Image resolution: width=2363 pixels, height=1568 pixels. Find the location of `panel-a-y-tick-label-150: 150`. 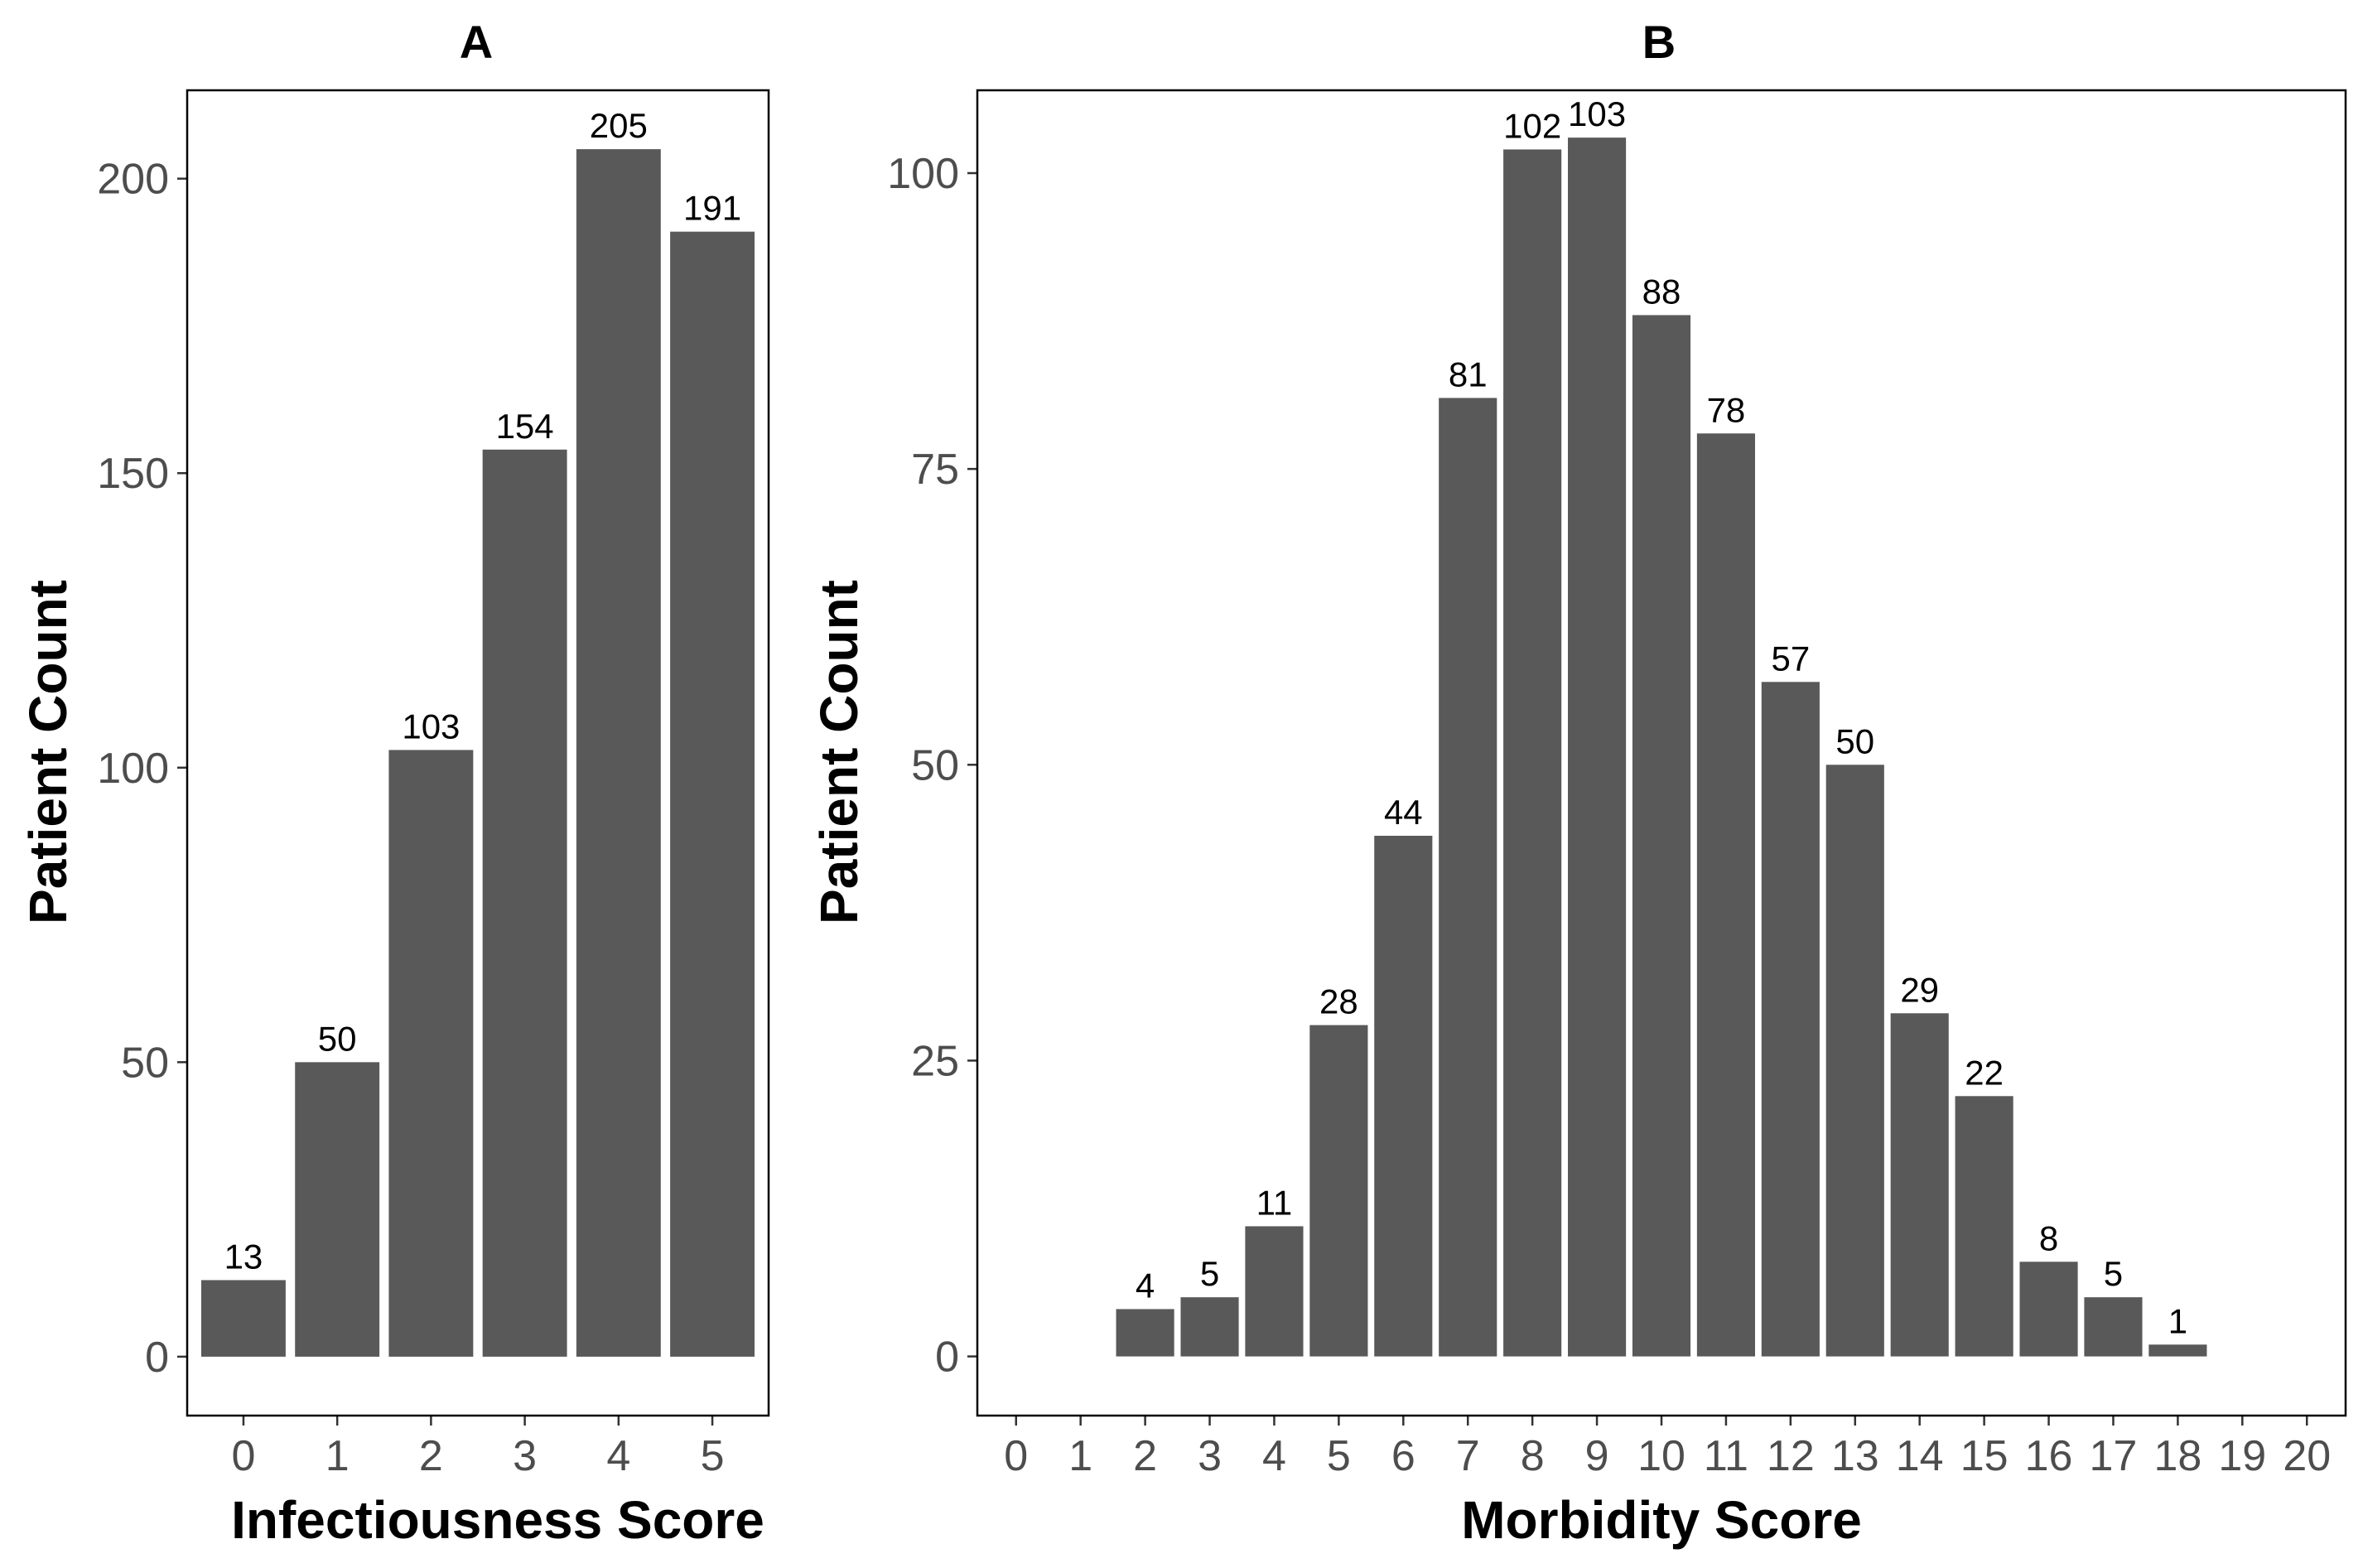

panel-a-y-tick-label-150: 150 is located at coordinates (133, 474).